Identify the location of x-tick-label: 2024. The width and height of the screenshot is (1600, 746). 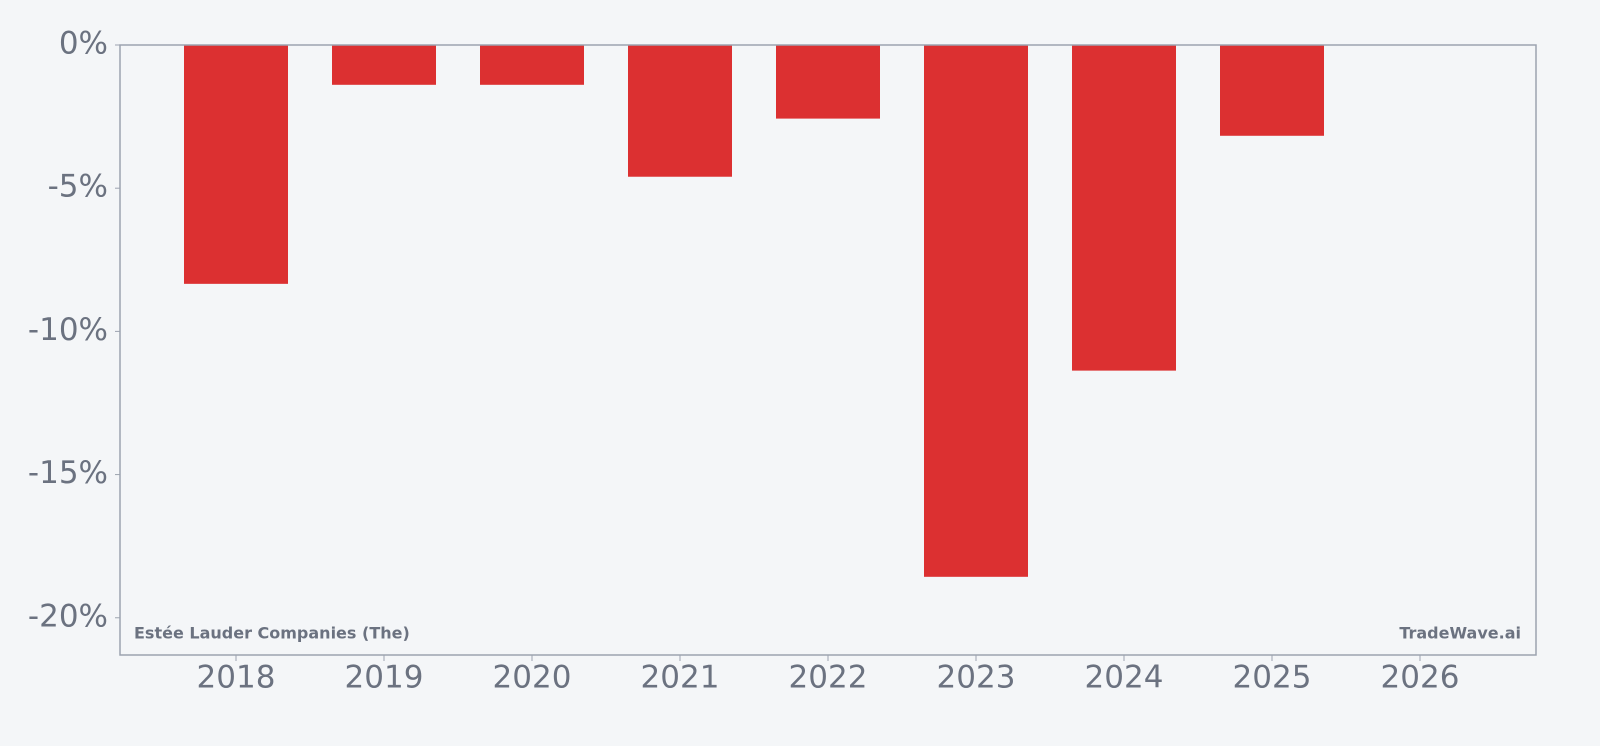
(1124, 678).